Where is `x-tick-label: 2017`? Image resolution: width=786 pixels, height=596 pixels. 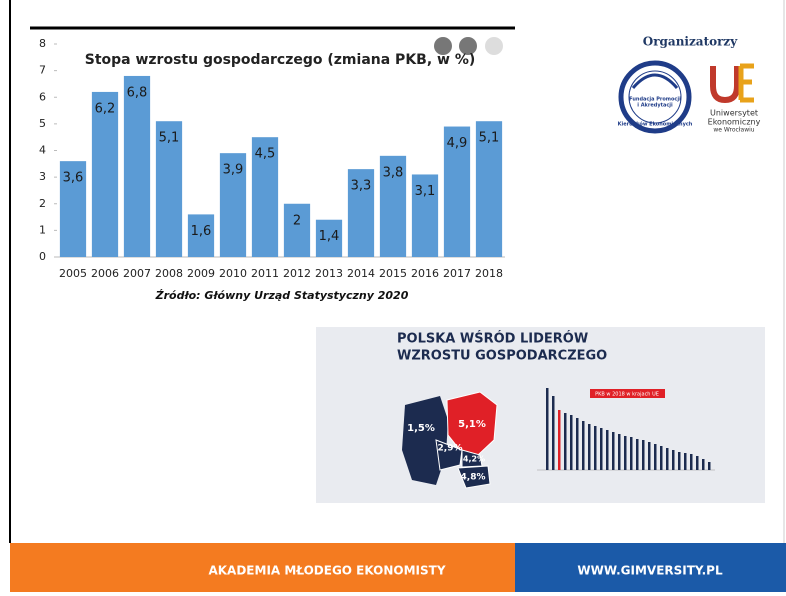 x-tick-label: 2017 is located at coordinates (457, 273).